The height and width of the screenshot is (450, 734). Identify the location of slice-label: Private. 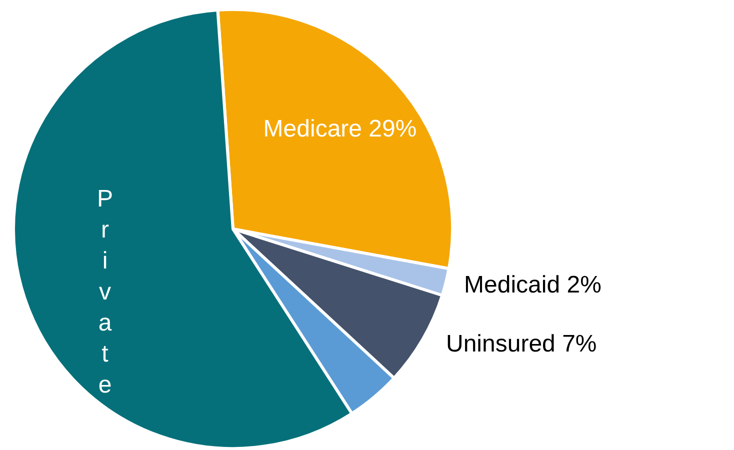
(105, 292).